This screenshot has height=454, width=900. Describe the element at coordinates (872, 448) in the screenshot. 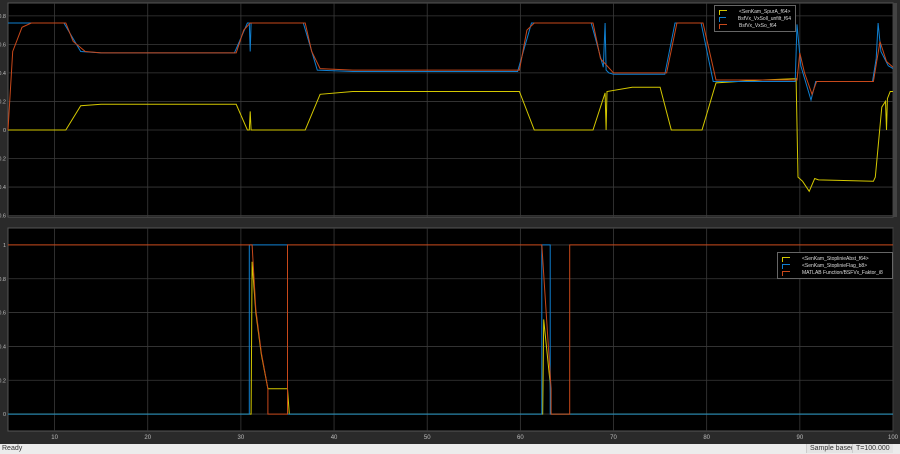

I see `sim-time-indicator: T=100.000` at that location.